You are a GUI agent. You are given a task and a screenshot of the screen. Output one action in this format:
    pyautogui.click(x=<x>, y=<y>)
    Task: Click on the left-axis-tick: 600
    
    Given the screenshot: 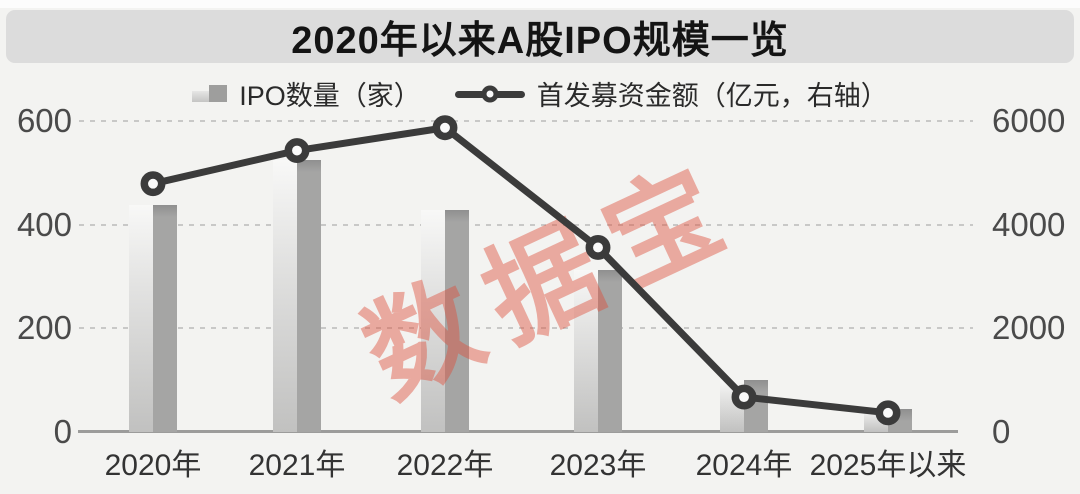 What is the action you would take?
    pyautogui.click(x=44, y=120)
    